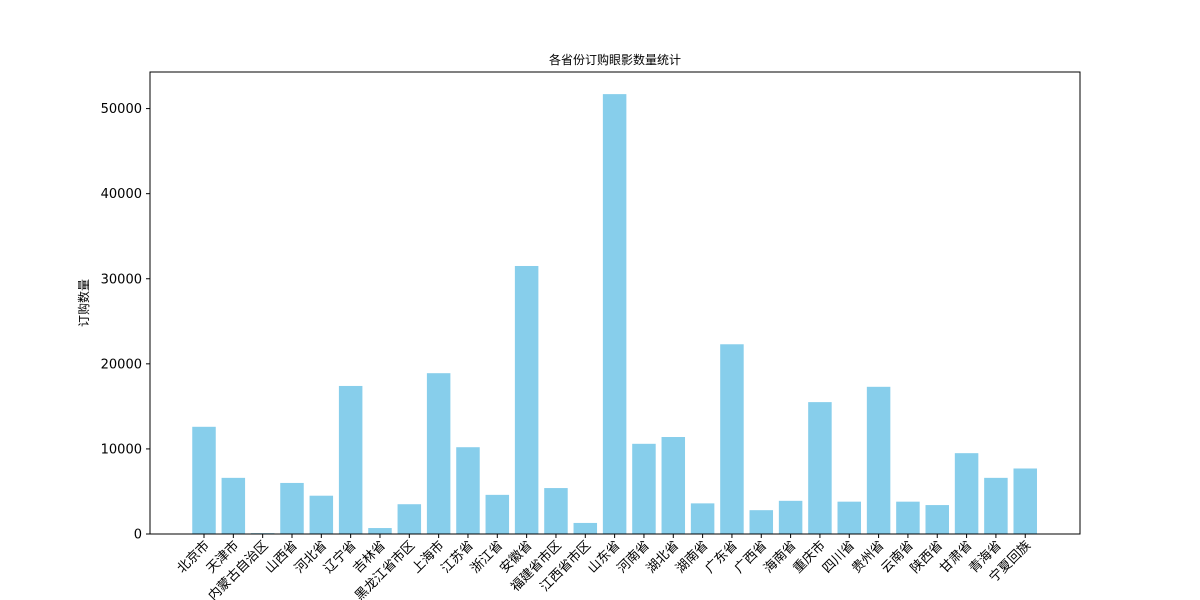 The height and width of the screenshot is (600, 1200). Describe the element at coordinates (692, 557) in the screenshot. I see `x-tick-label: 湖南省` at that location.